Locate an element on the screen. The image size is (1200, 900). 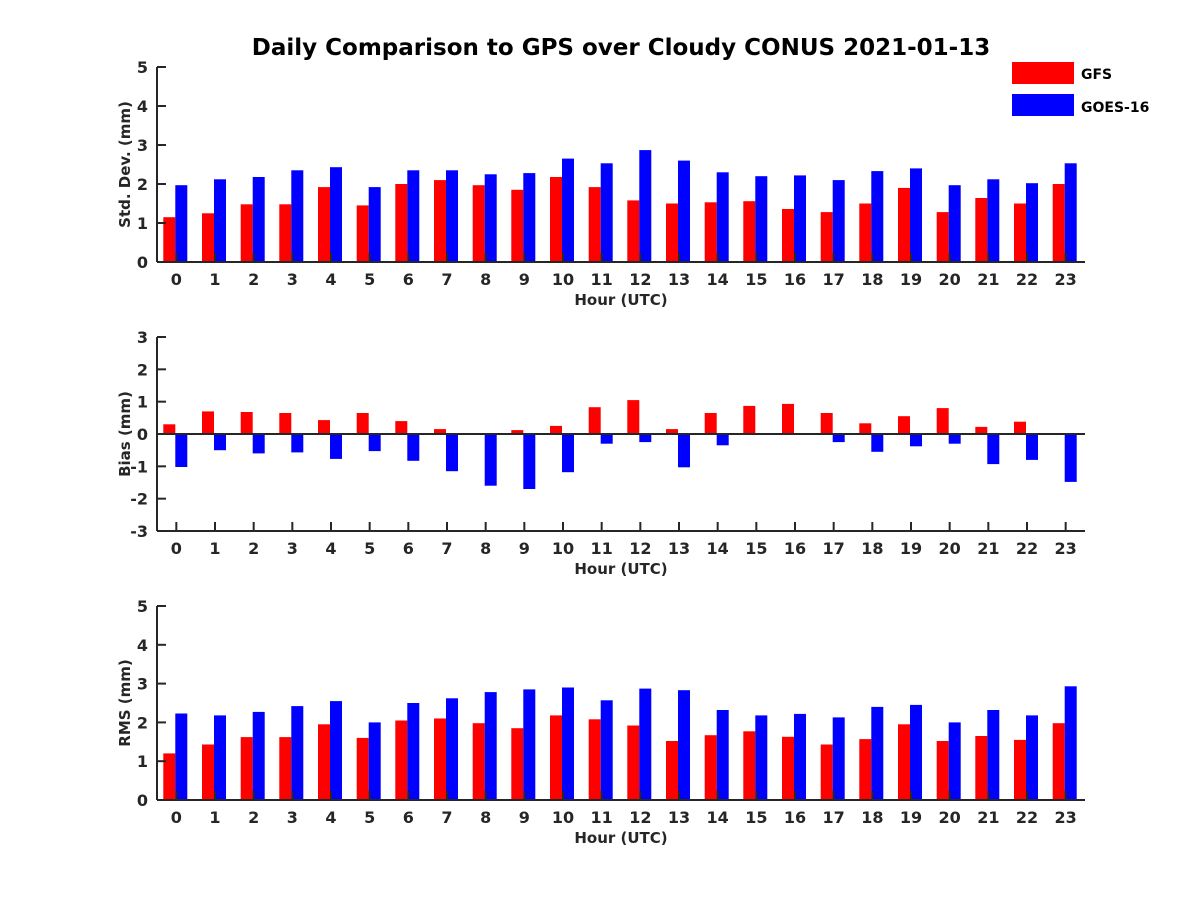
x-tick-label: 17 is located at coordinates (834, 817).